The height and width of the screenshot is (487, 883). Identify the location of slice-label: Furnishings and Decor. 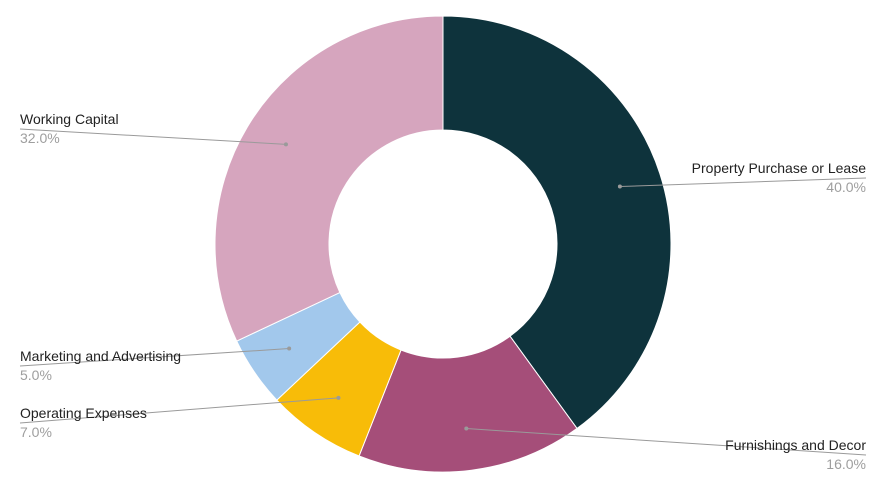
(795, 445).